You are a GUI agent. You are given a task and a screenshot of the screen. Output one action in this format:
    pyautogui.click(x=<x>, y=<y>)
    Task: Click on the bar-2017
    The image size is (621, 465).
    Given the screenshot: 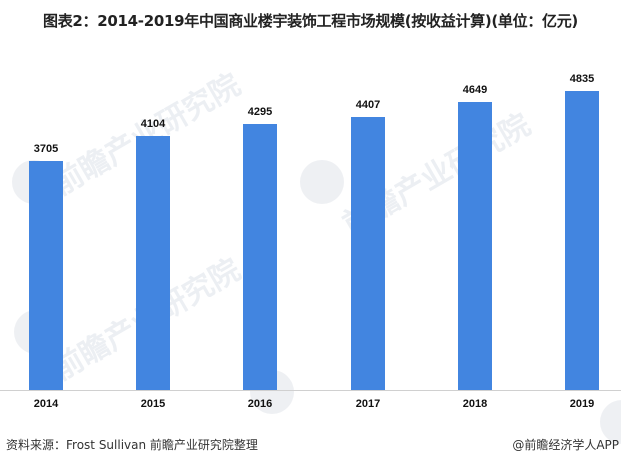 What is the action you would take?
    pyautogui.click(x=368, y=253)
    